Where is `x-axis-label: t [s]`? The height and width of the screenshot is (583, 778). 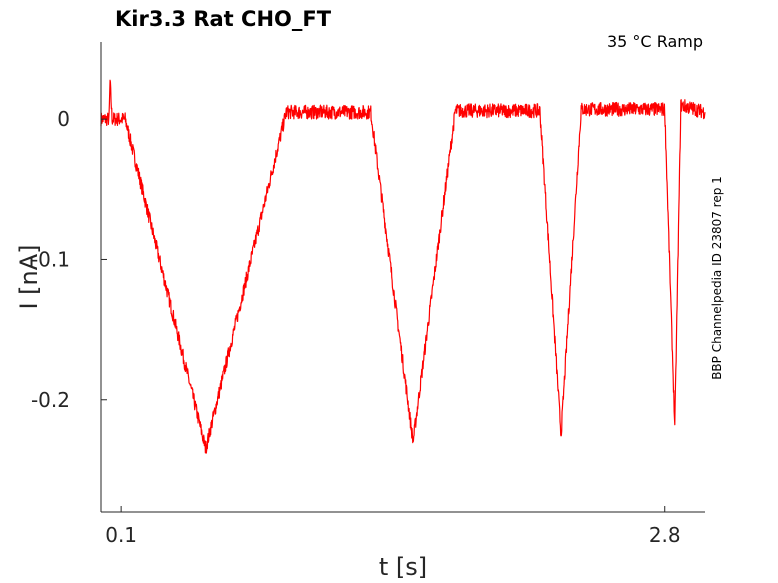
x-axis-label: t [s] is located at coordinates (403, 567).